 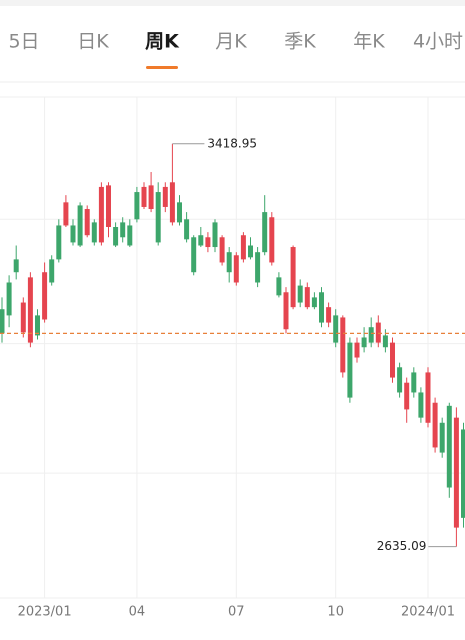 What do you see at coordinates (231, 42) in the screenshot?
I see `tab: 月K` at bounding box center [231, 42].